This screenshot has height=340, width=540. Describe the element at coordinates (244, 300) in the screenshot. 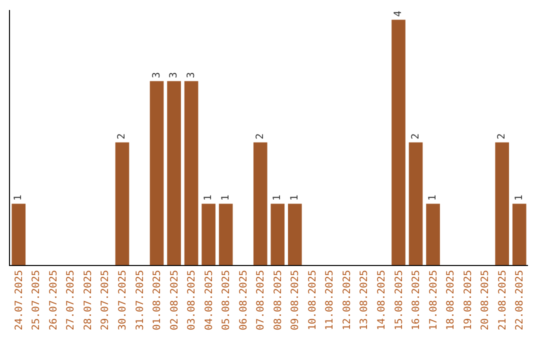

I see `x-tick-label: 06.08.2025` at that location.